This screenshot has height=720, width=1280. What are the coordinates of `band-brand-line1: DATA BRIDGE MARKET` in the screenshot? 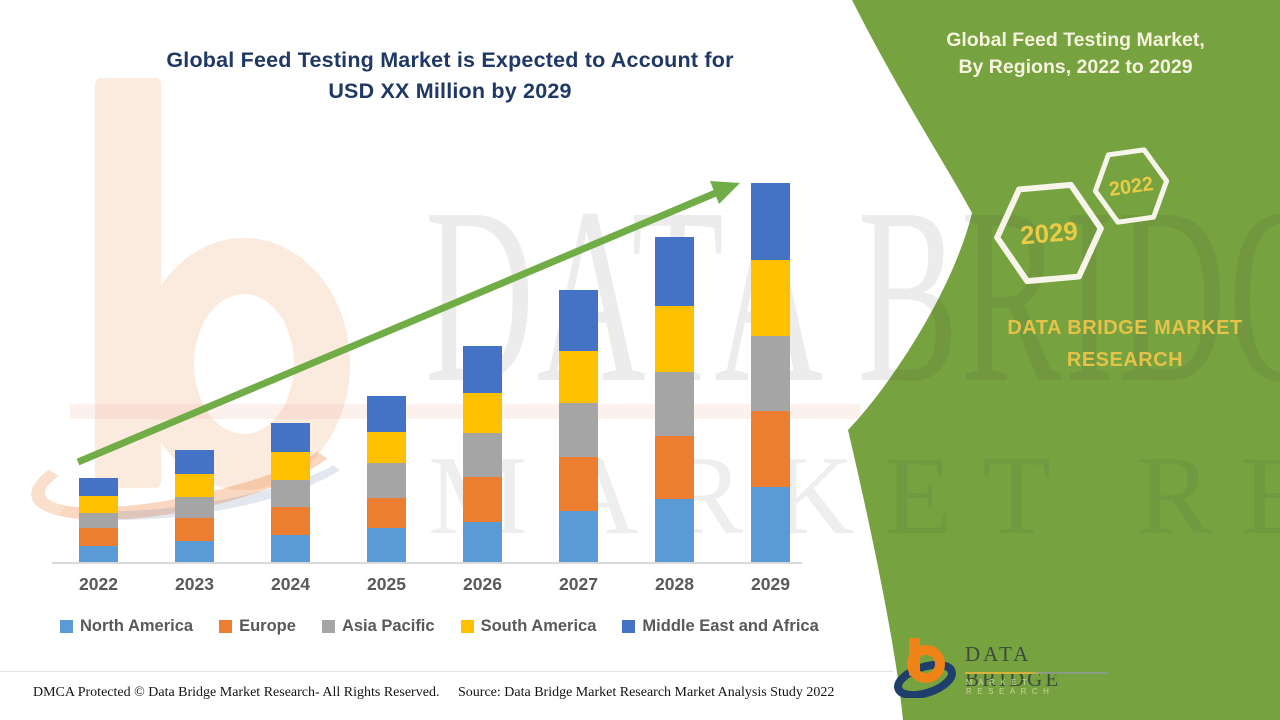 It's located at (1125, 328).